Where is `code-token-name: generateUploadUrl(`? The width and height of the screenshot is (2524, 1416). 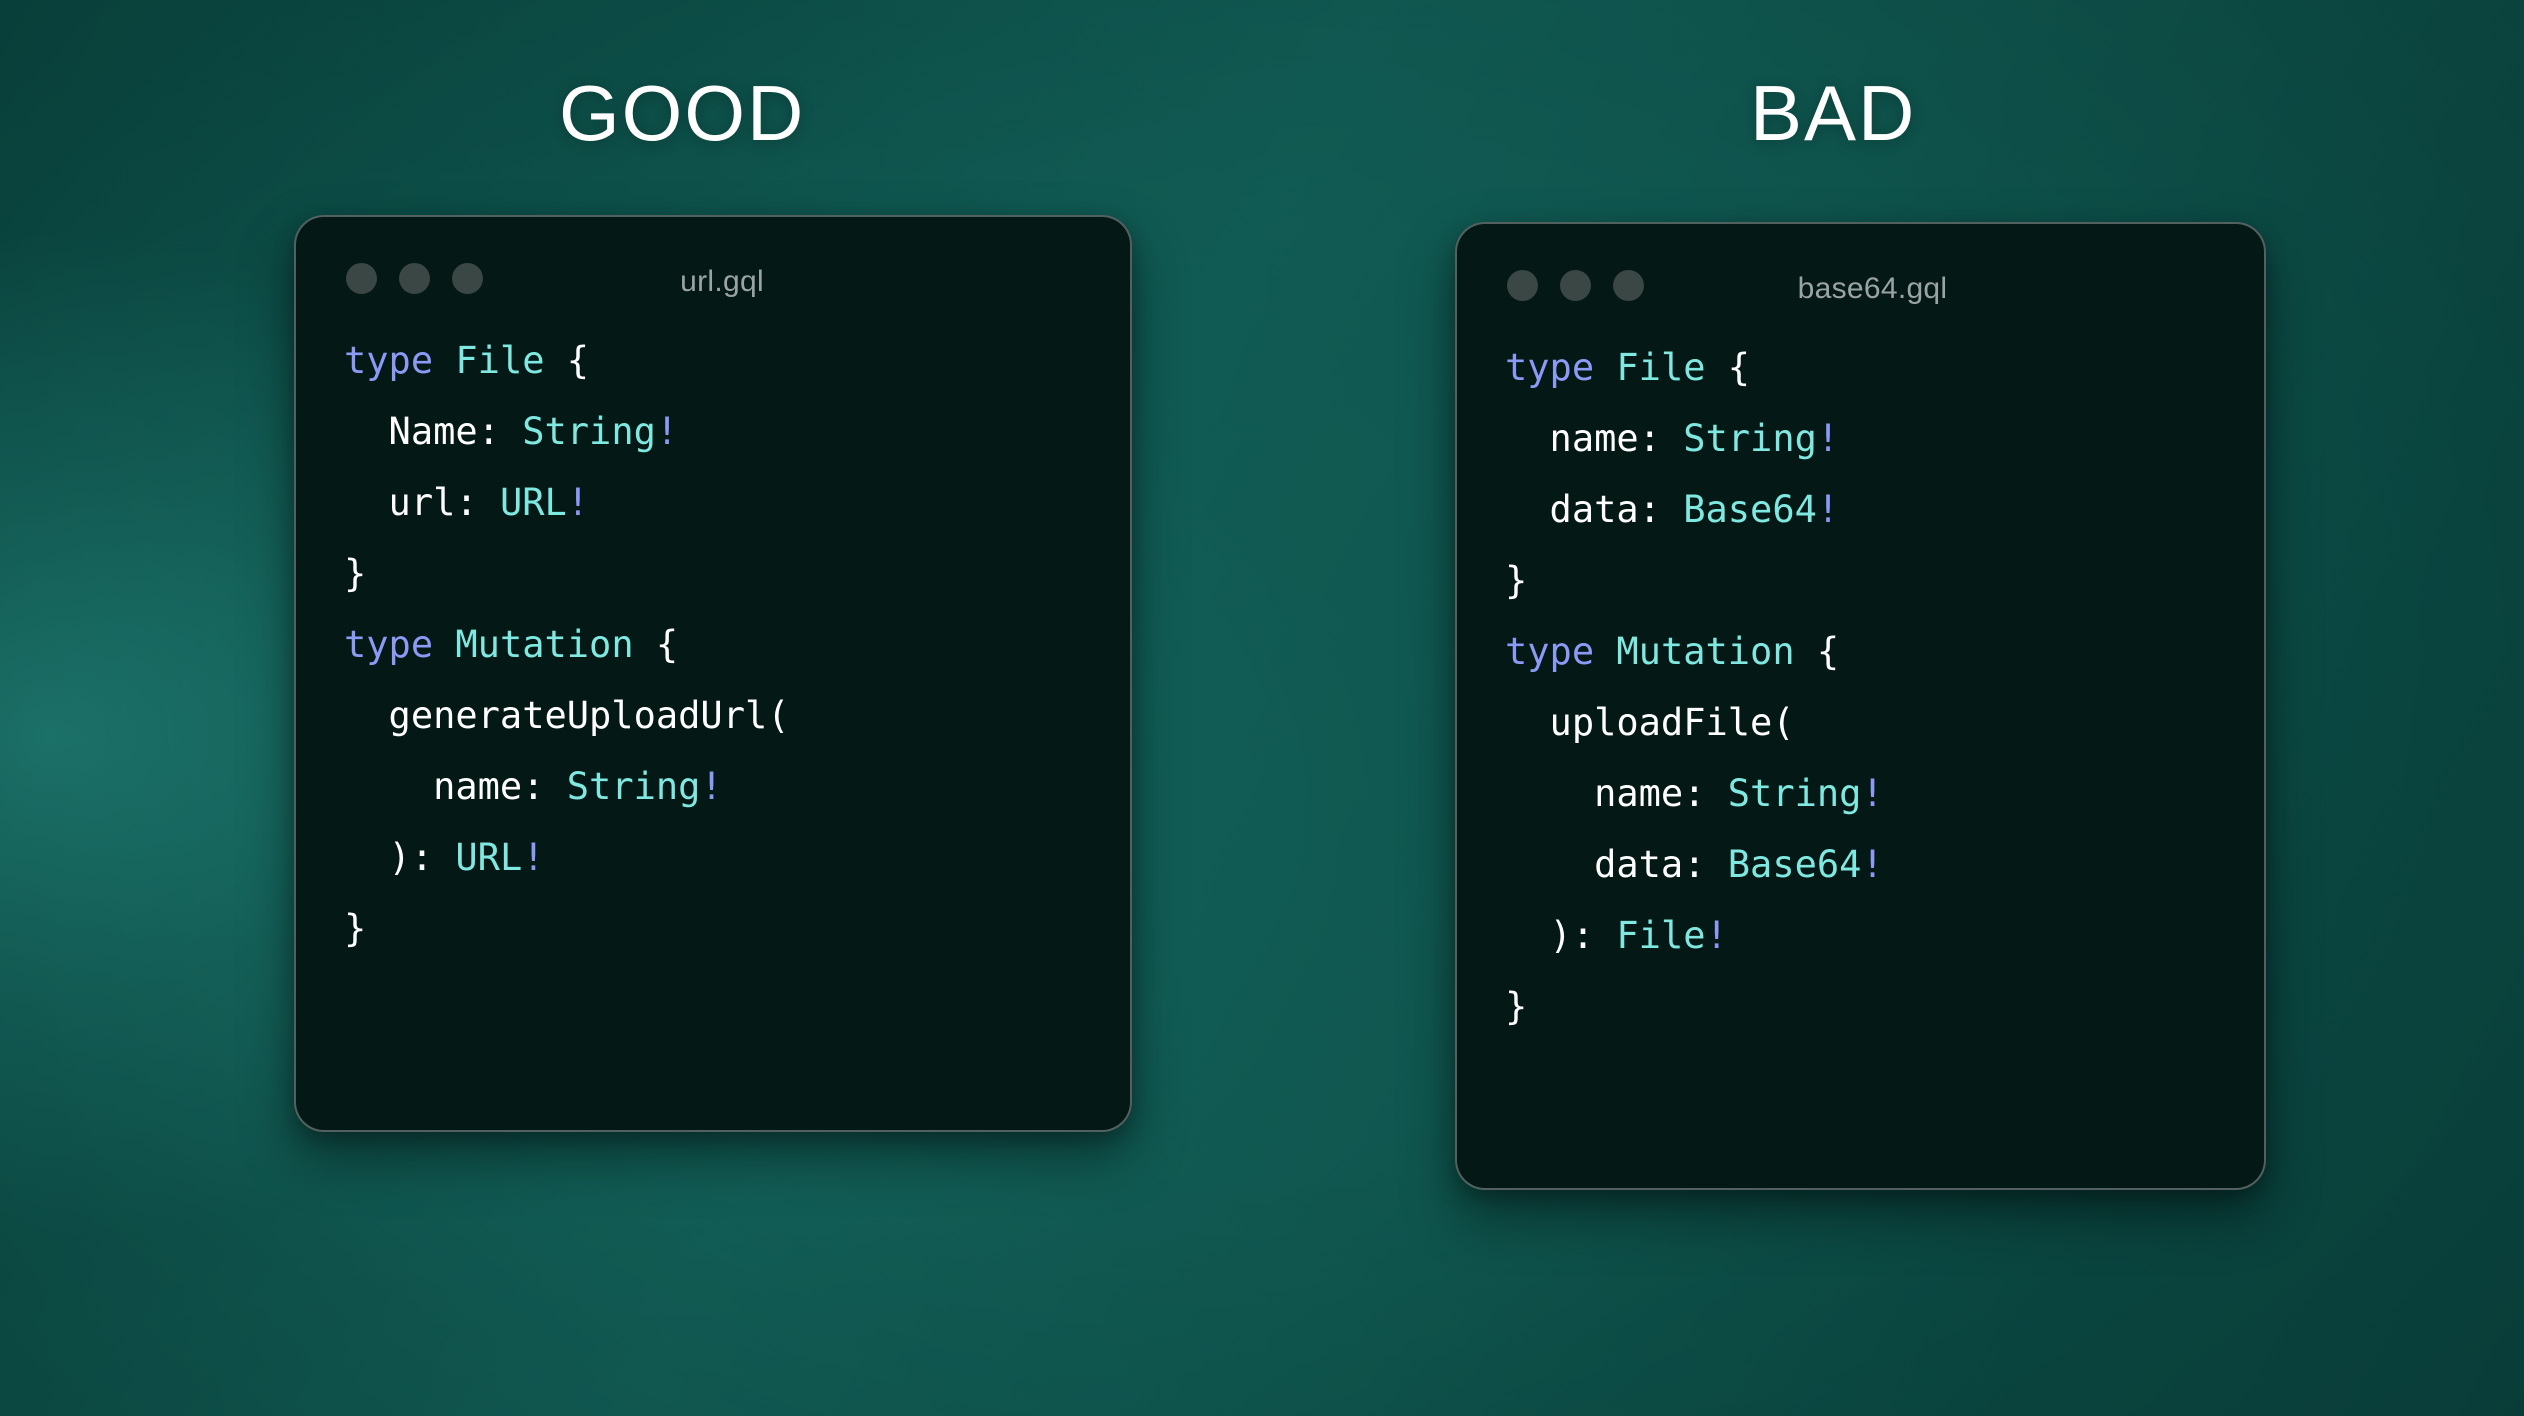
code-token-name: generateUploadUrl( is located at coordinates (567, 715).